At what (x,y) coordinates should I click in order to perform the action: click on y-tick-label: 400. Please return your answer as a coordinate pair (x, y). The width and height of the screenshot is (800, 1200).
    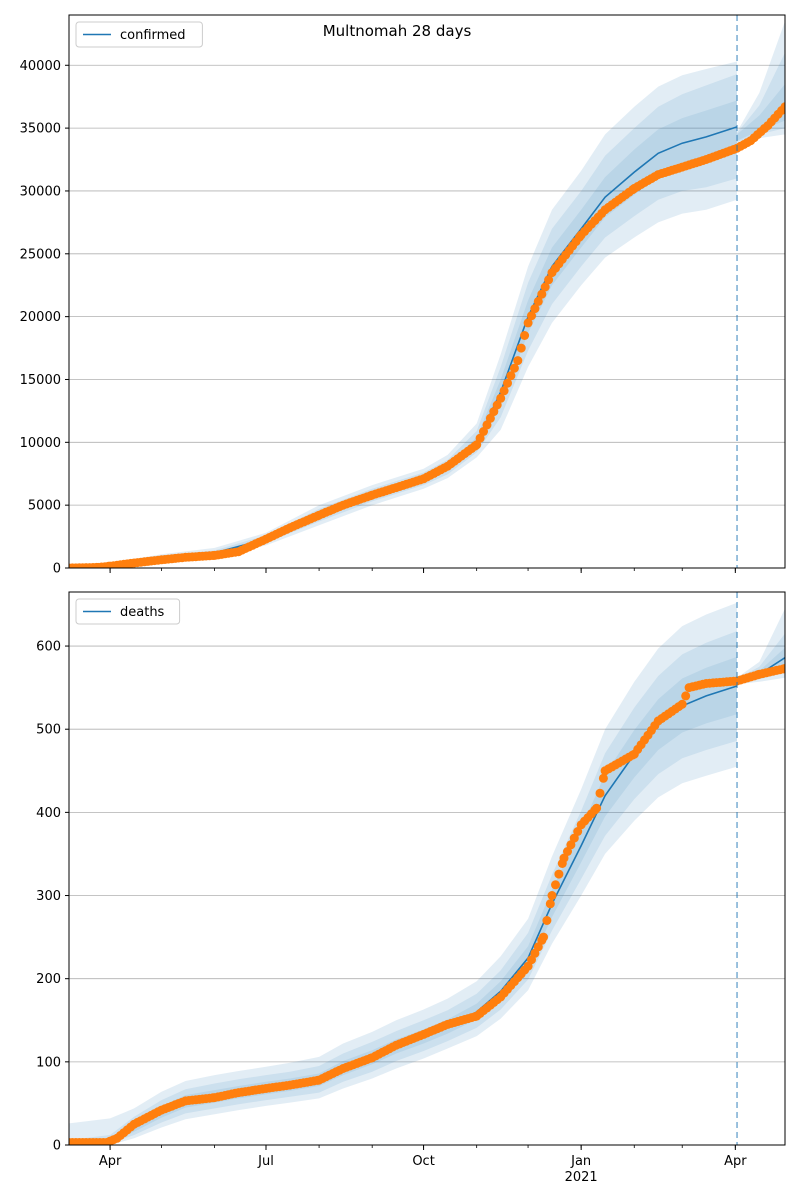
    Looking at the image, I should click on (48, 813).